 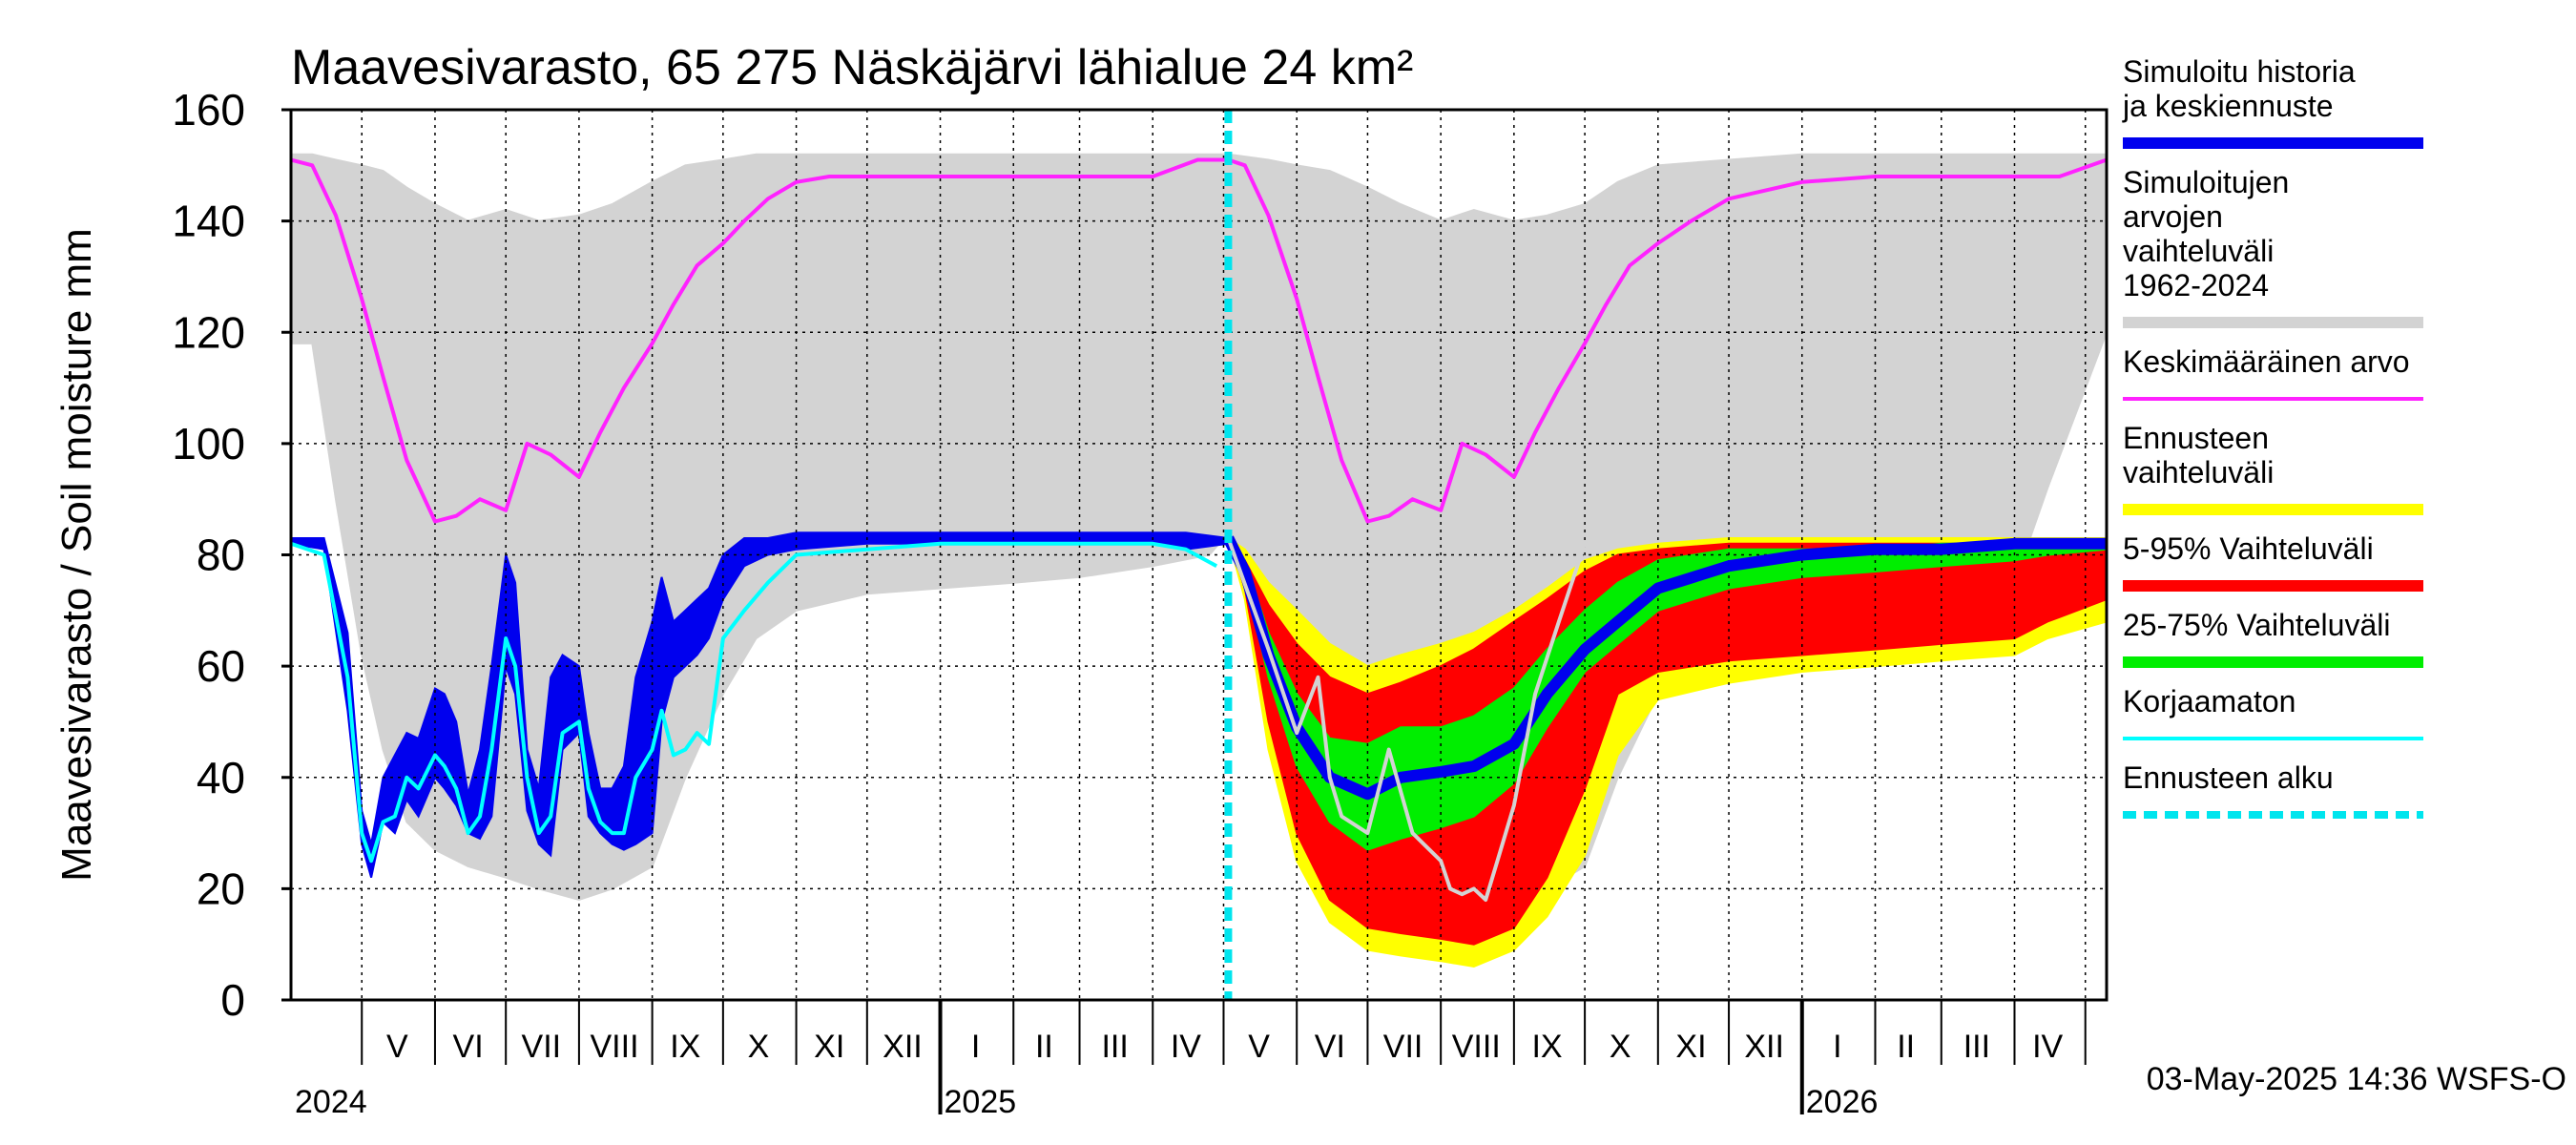 I want to click on legend-label: Simuloitujen, so click(x=2206, y=182).